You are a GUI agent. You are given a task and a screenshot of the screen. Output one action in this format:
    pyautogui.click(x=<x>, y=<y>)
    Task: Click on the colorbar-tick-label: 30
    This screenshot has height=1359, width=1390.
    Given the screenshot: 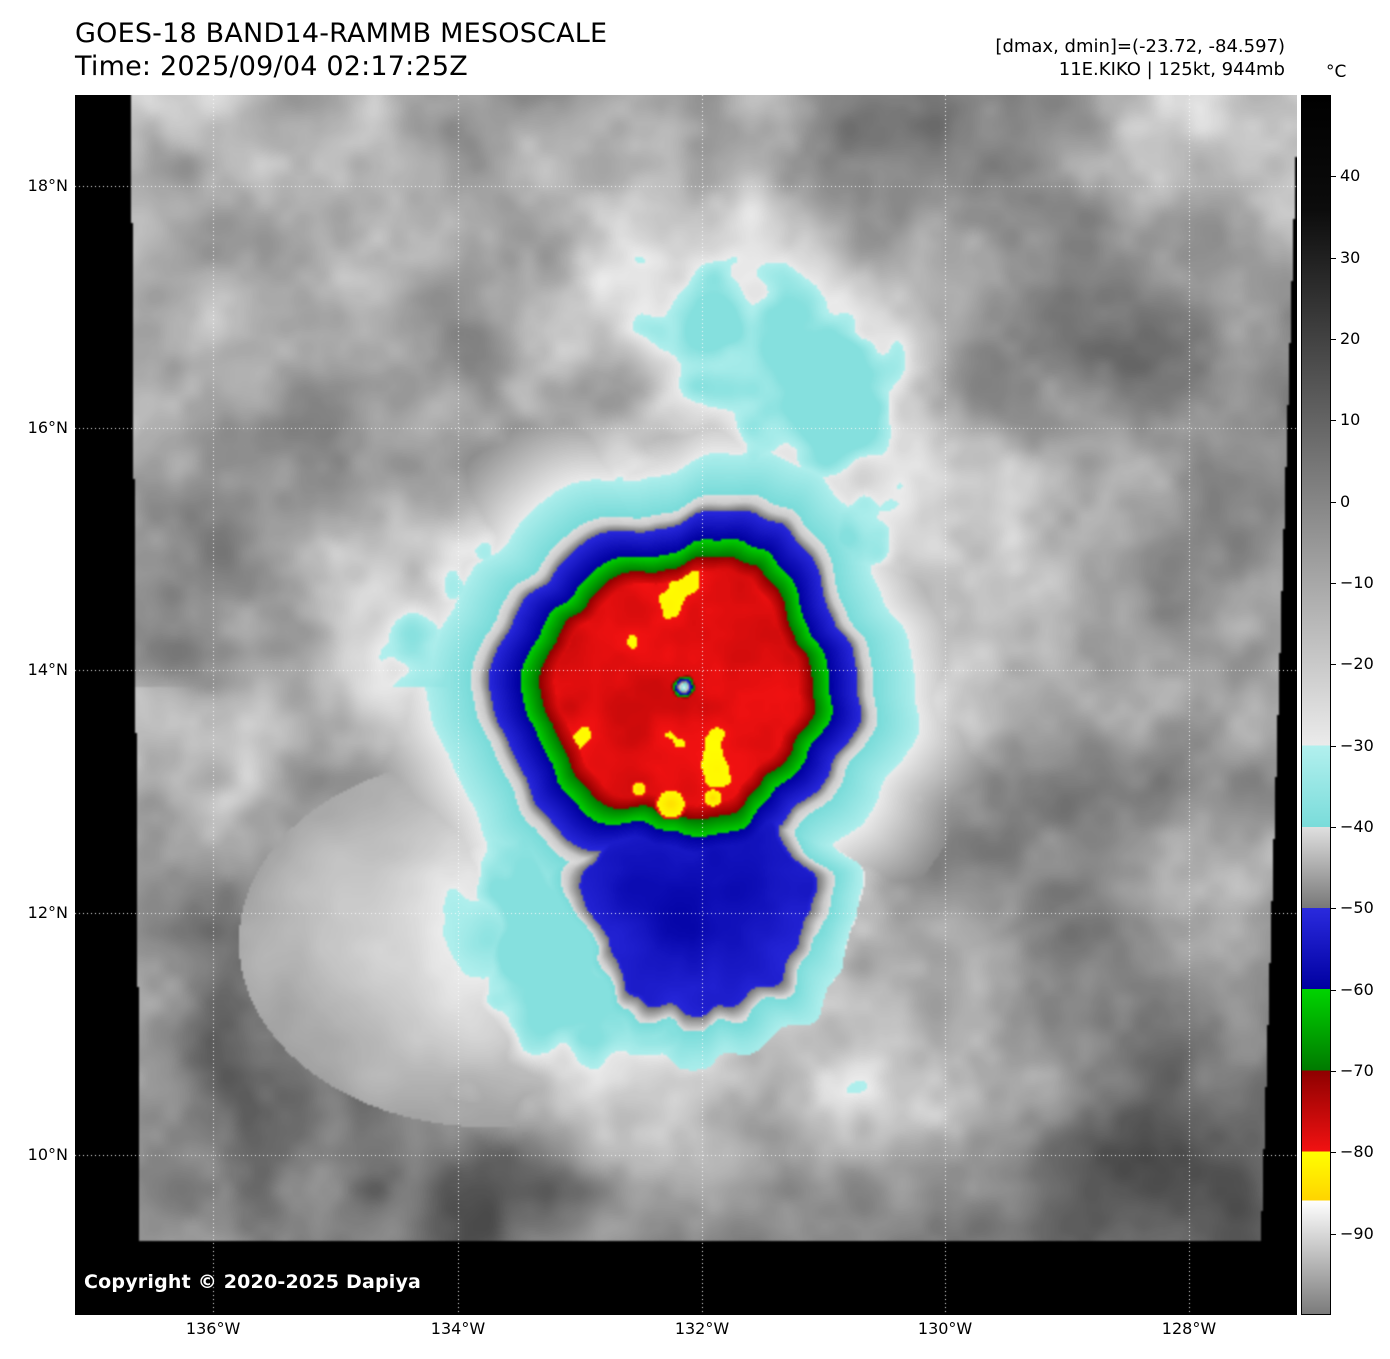 What is the action you would take?
    pyautogui.click(x=1350, y=257)
    